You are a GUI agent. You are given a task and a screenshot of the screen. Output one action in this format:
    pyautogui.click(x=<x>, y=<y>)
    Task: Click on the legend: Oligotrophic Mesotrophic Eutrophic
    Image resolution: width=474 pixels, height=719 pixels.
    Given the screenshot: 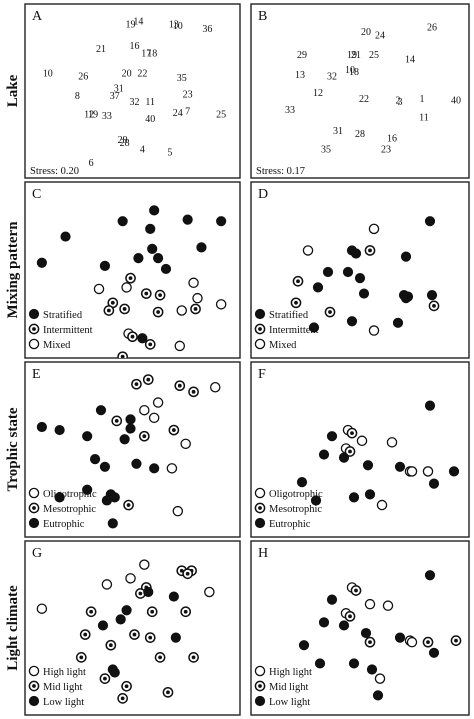 What is the action you would take?
    pyautogui.click(x=62, y=508)
    